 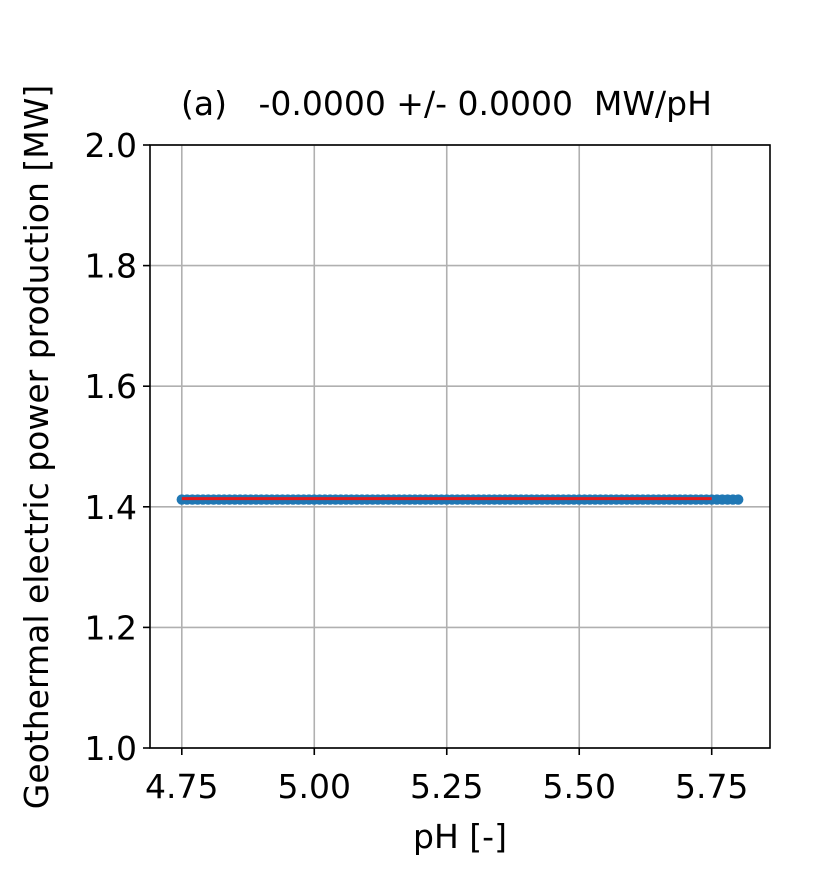 I want to click on x-tick-label: 5.25, so click(x=446, y=786).